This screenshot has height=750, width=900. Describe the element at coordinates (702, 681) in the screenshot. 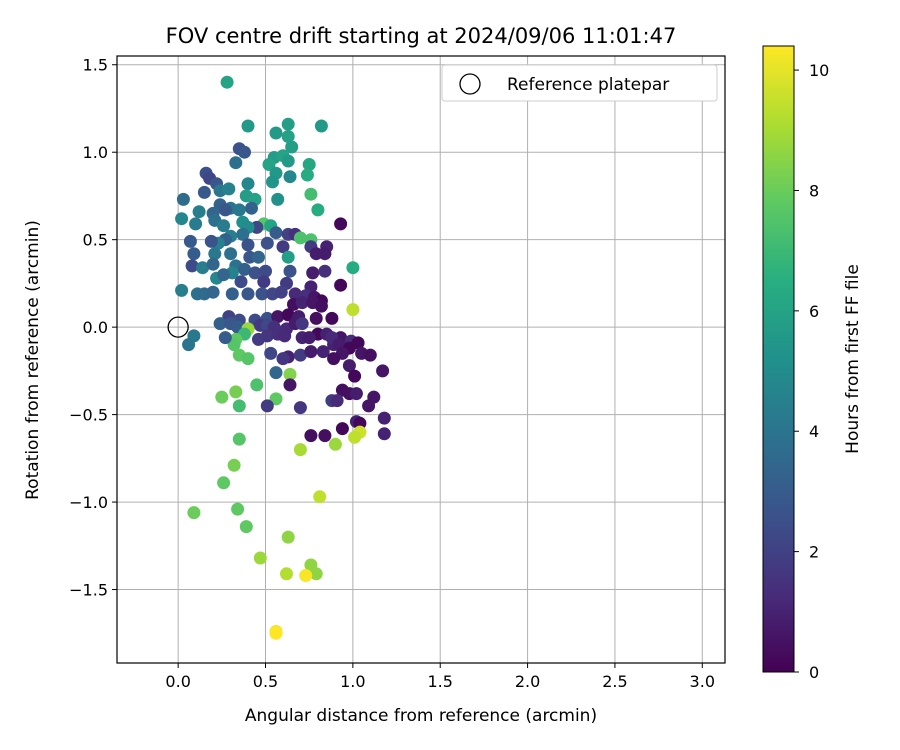

I see `x-tick-label: 3.0` at that location.